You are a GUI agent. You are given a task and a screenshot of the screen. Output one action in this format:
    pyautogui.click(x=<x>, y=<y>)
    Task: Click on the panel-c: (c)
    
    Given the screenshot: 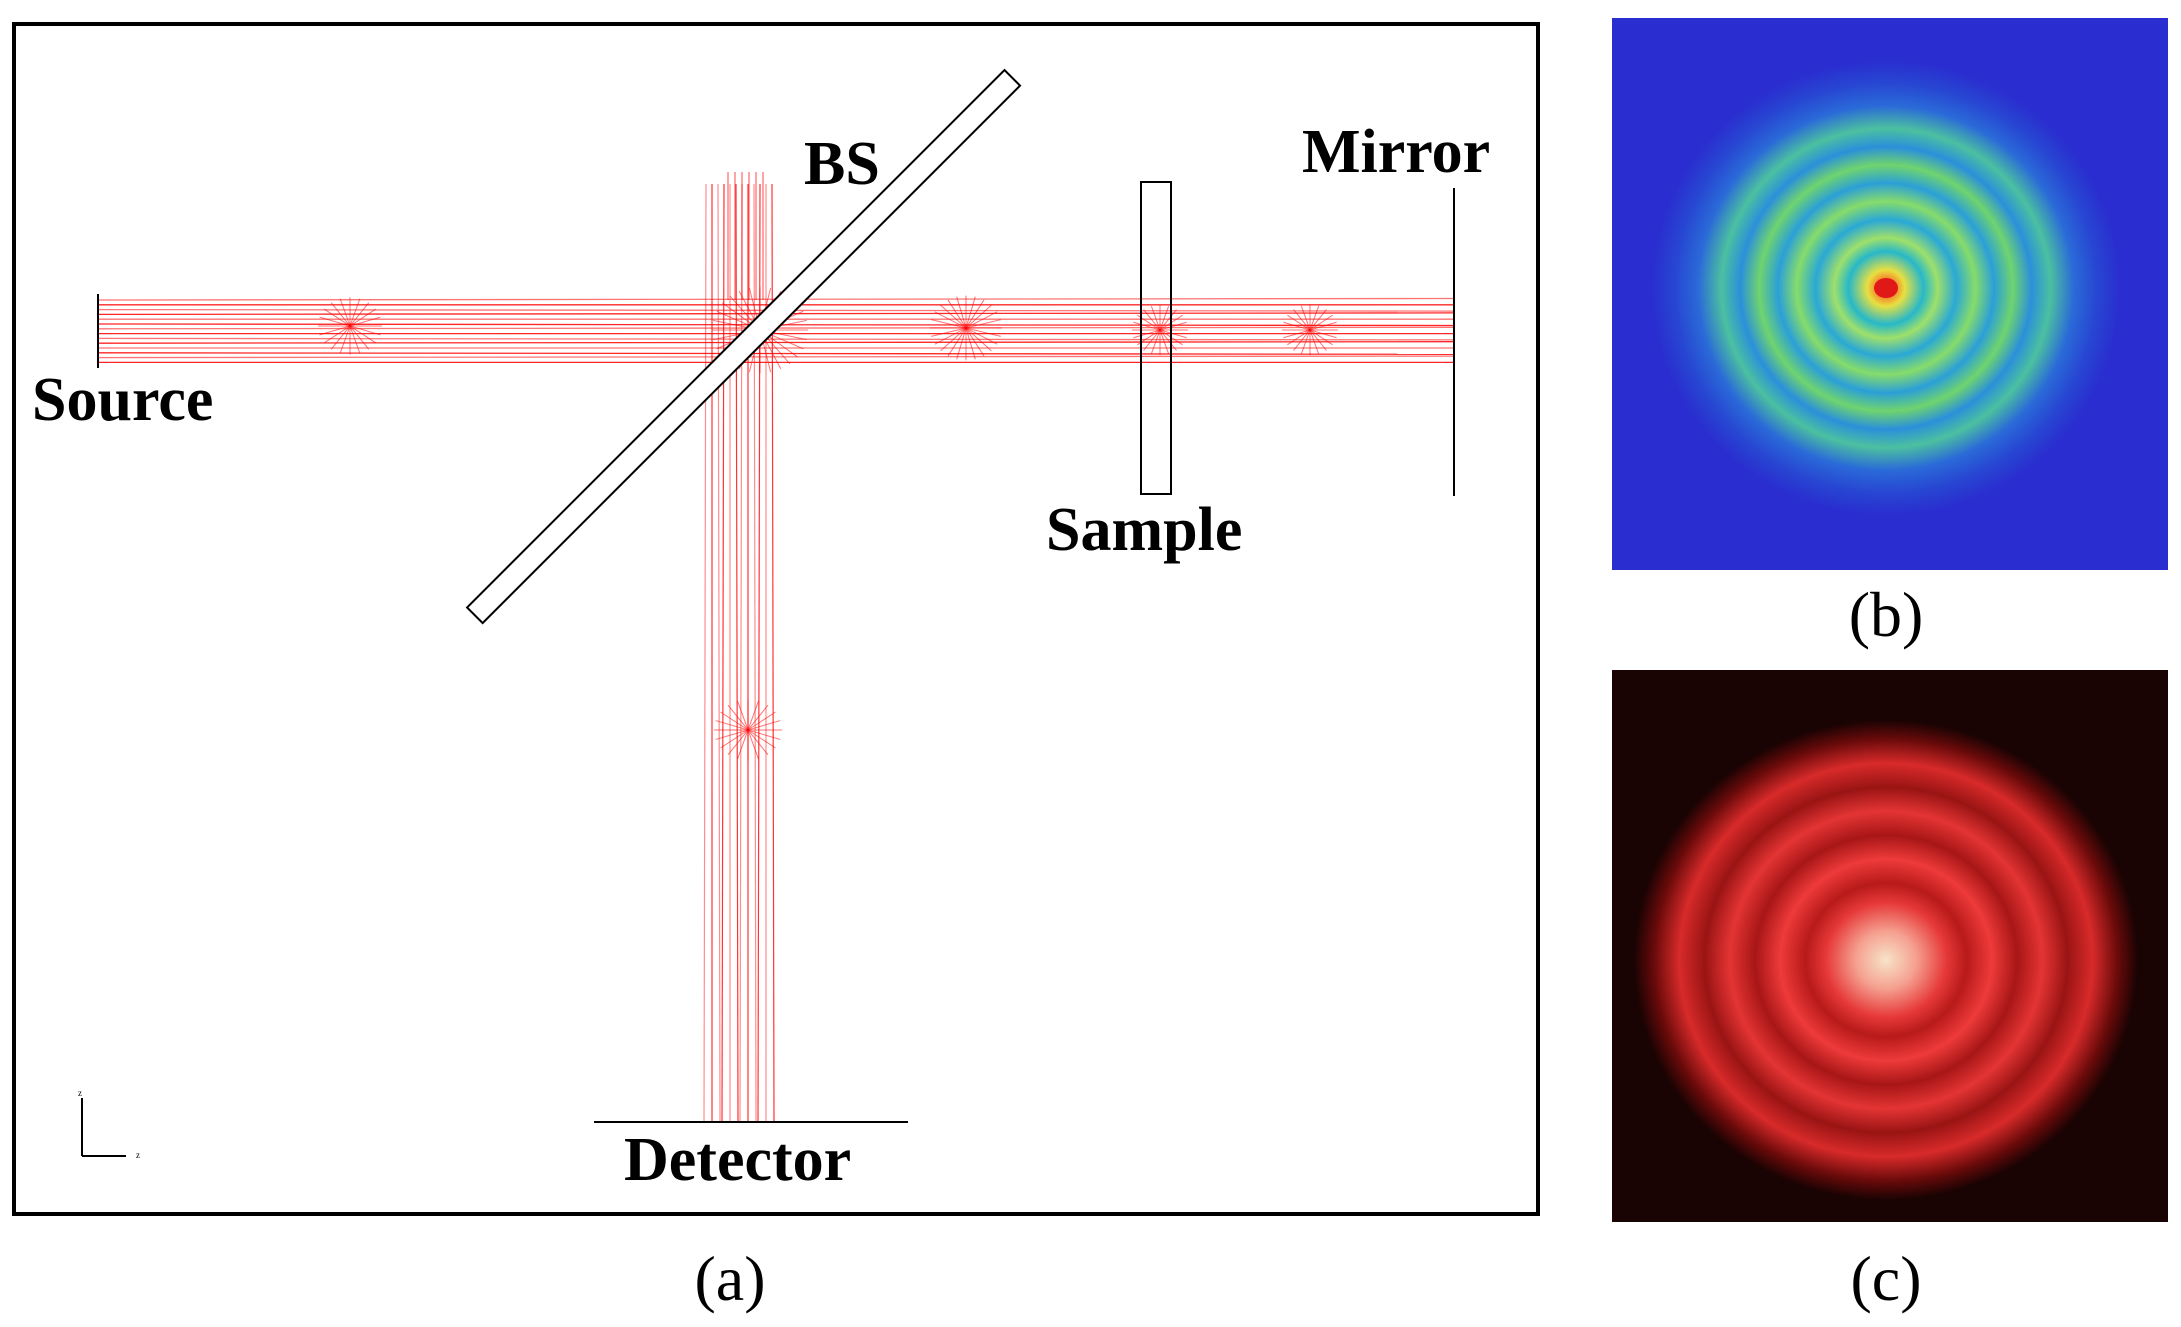 What is the action you would take?
    pyautogui.click(x=1890, y=992)
    